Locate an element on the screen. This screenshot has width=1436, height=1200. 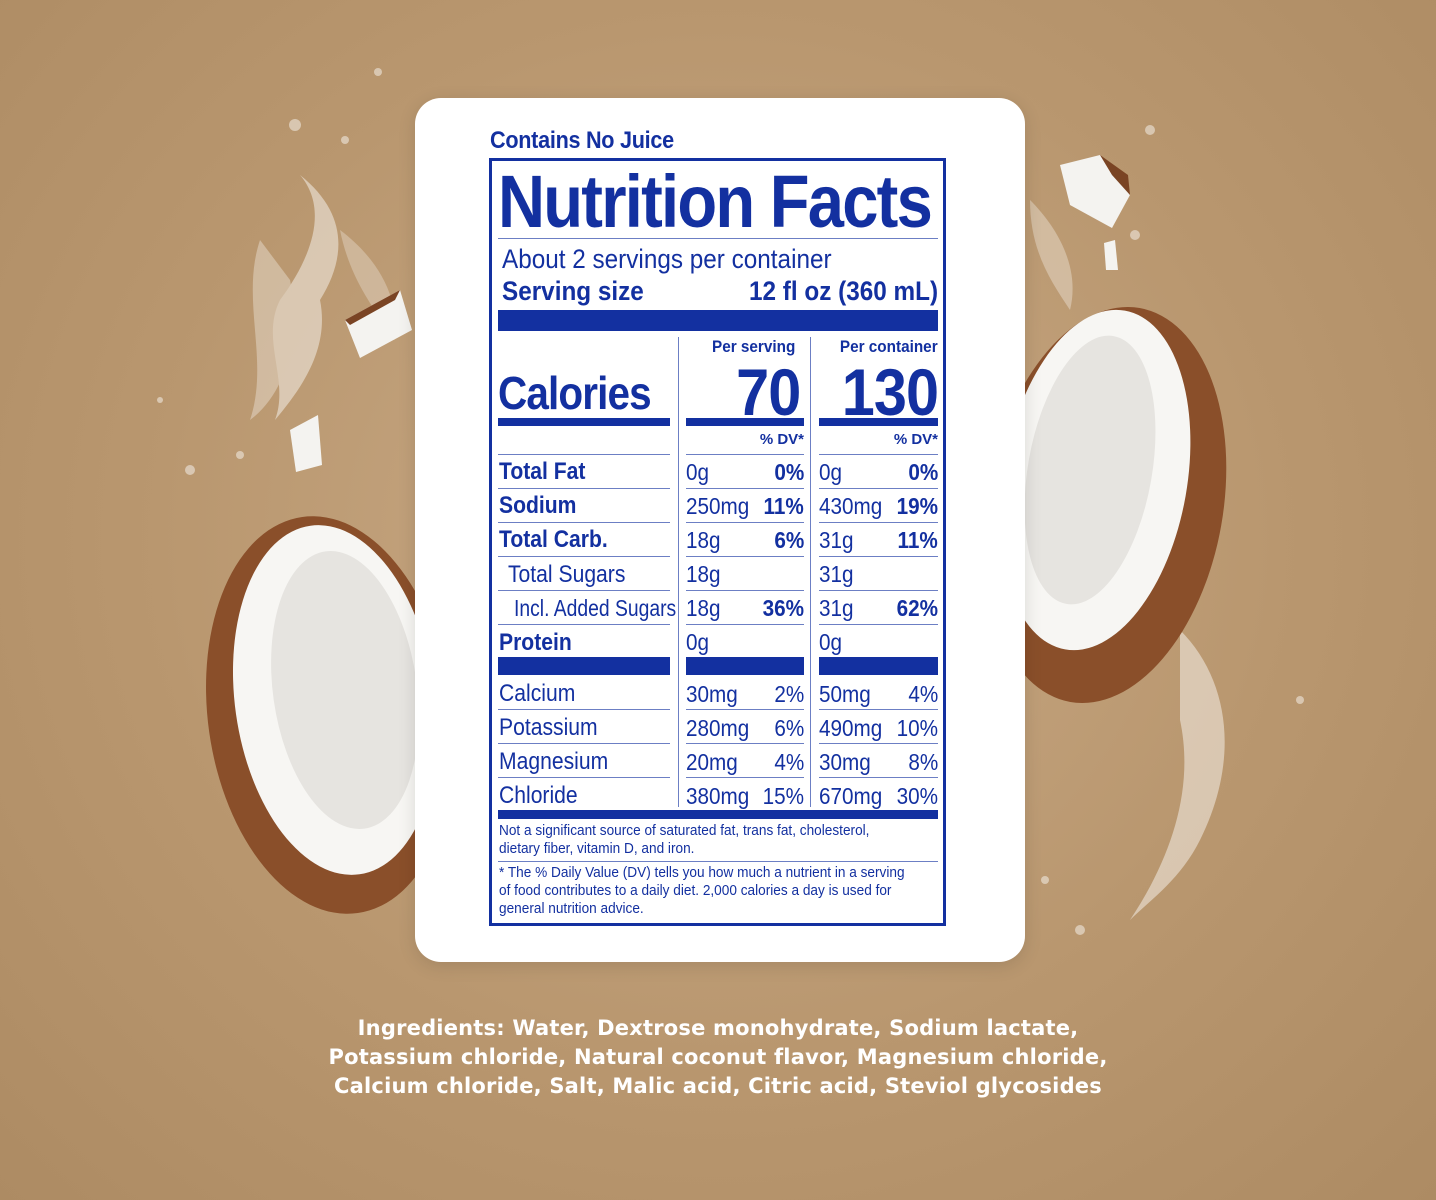
mineral-name: Calcium is located at coordinates (537, 693).